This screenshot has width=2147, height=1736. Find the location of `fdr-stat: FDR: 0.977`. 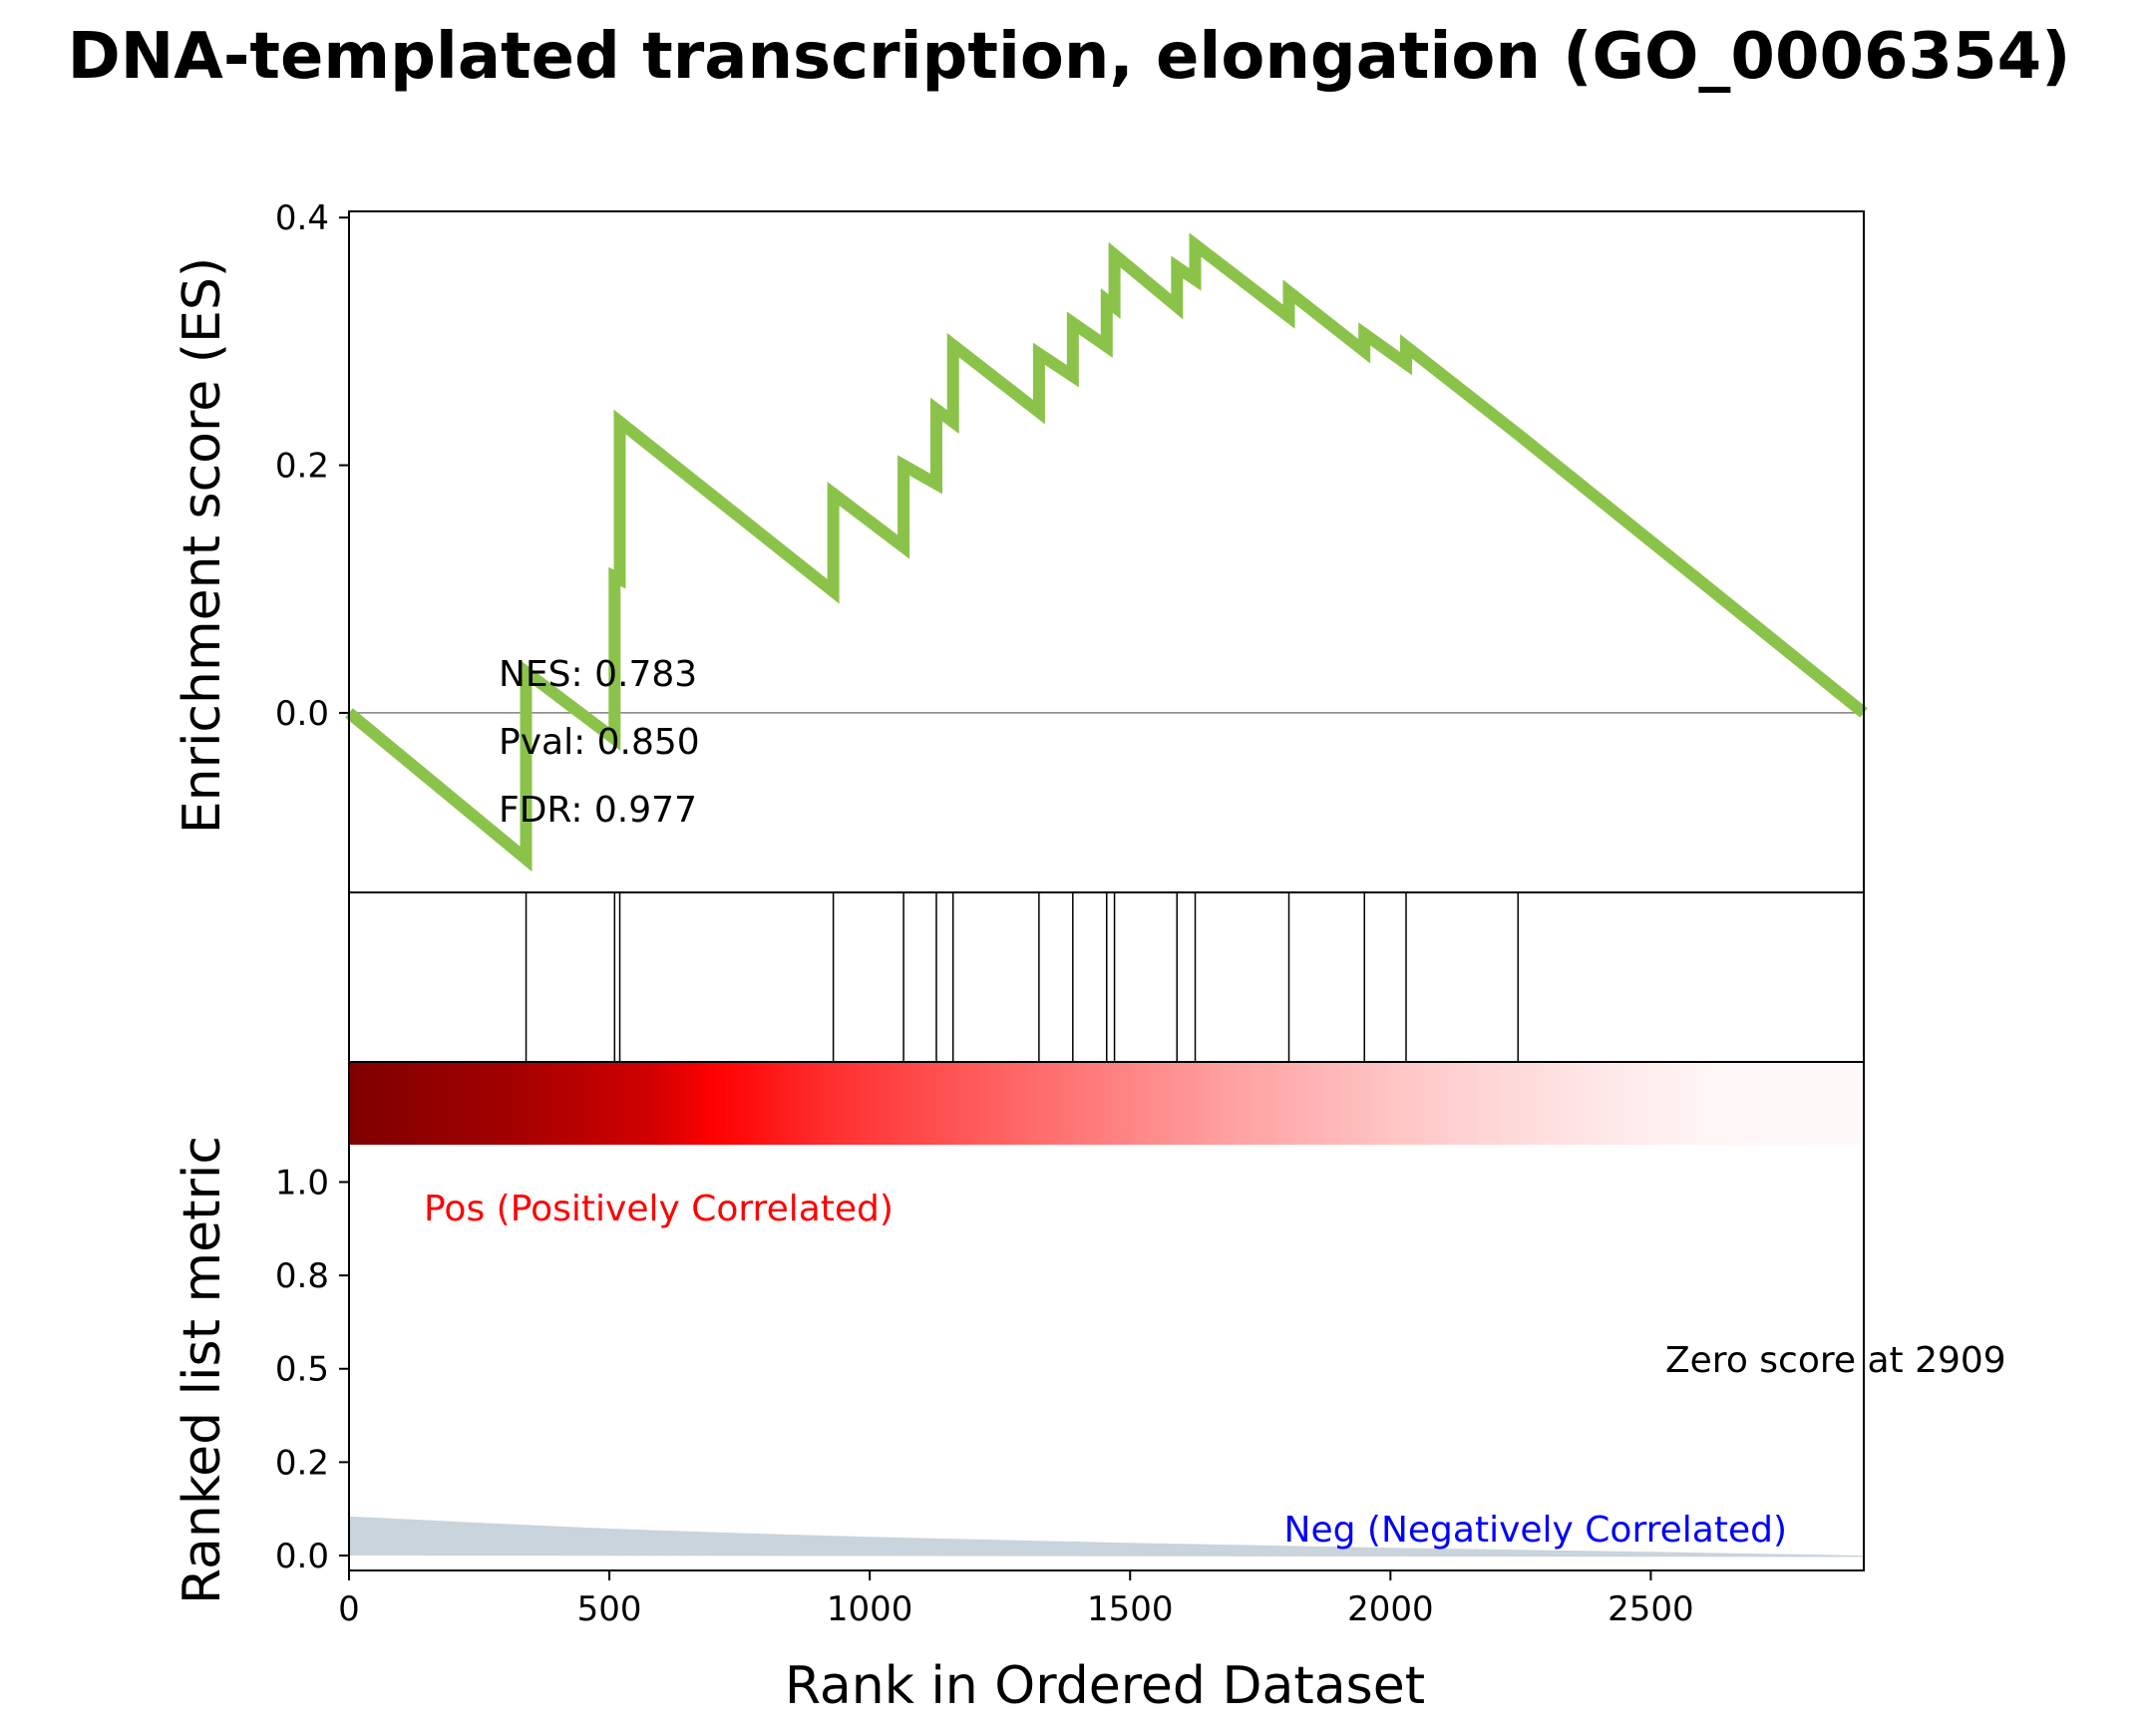

fdr-stat: FDR: 0.977 is located at coordinates (598, 810).